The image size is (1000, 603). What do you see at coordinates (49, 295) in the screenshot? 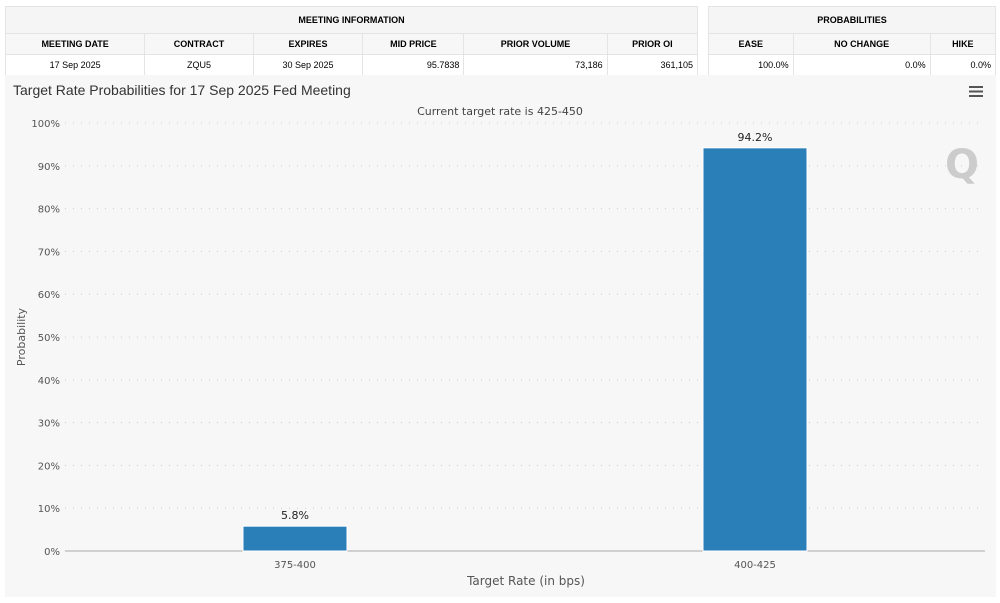
I see `y-tick-label: 60%` at bounding box center [49, 295].